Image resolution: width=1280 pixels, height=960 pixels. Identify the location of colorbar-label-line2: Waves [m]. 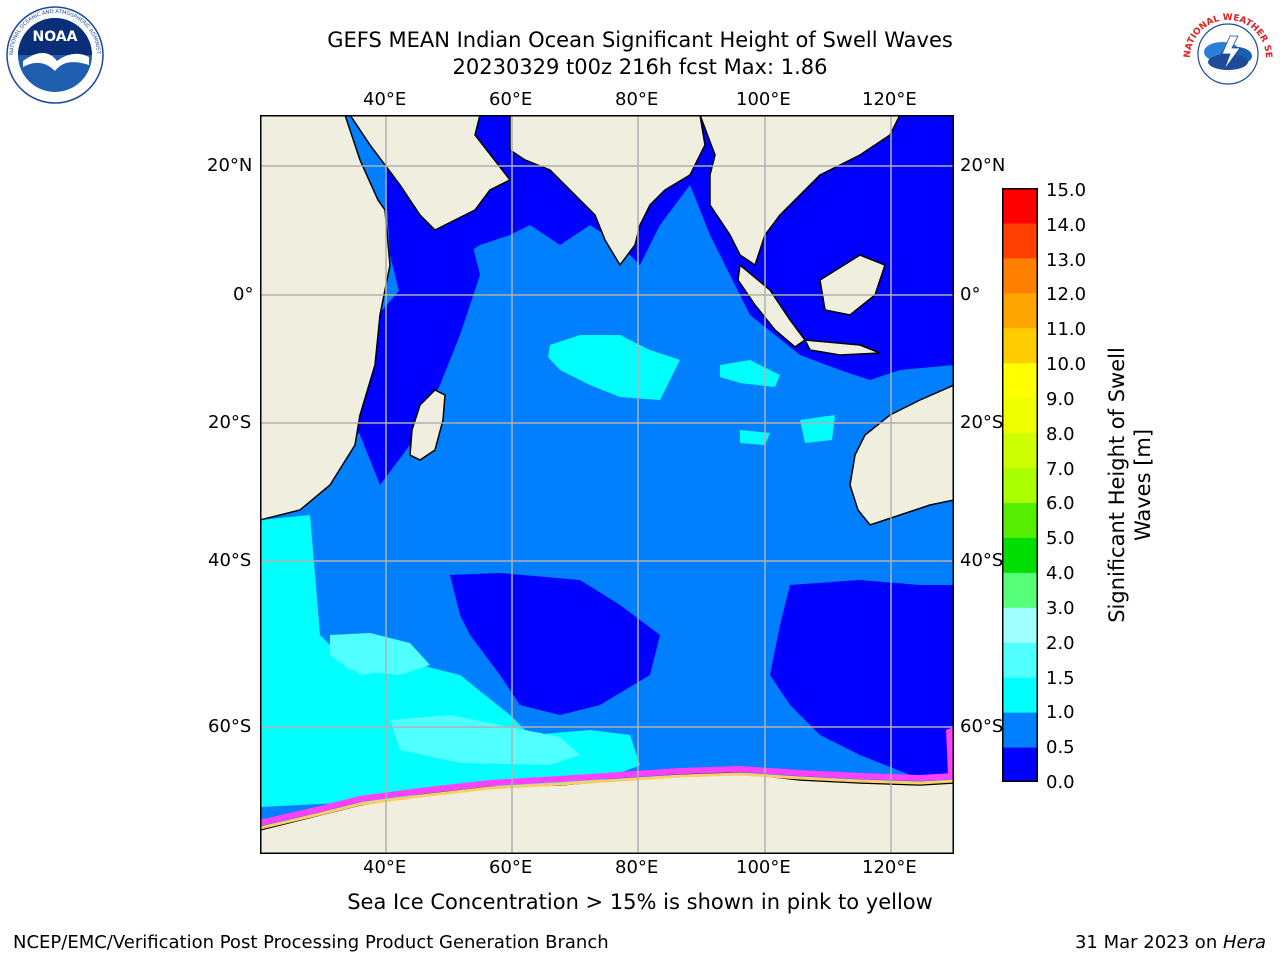
(1143, 485).